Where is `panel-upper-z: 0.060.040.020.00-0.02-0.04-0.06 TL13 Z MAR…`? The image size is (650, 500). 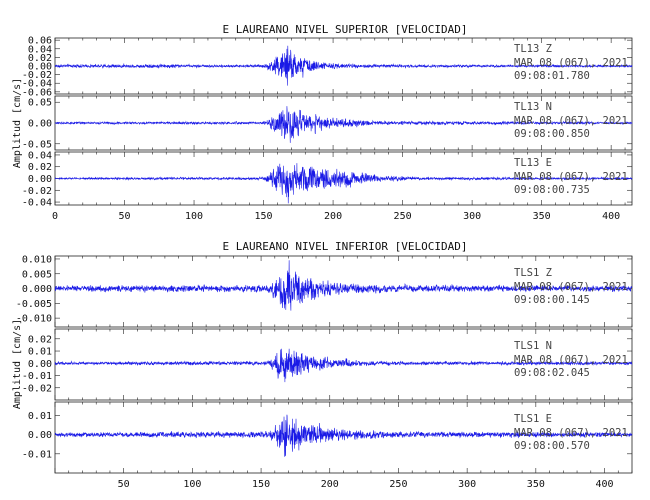
panel-upper-z: 0.060.040.020.00-0.02-0.04-0.06 TL13 Z MAR… is located at coordinates (327, 67).